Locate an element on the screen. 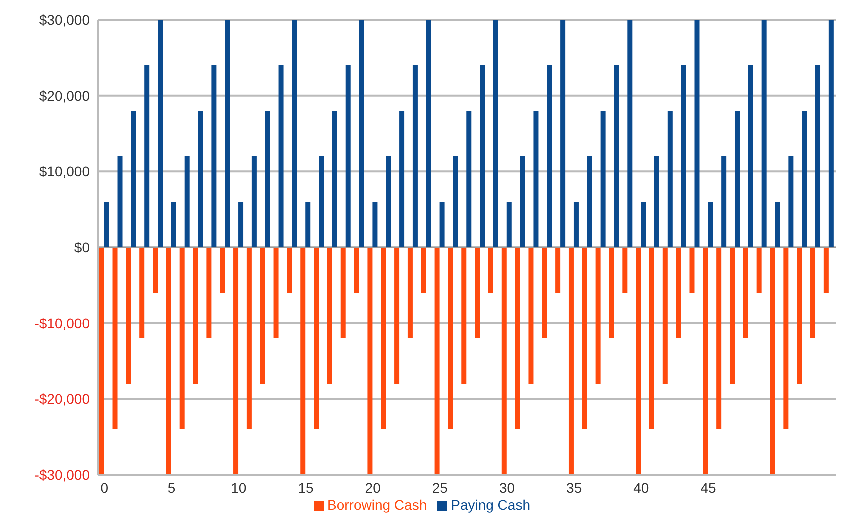 Image resolution: width=849 pixels, height=515 pixels. y-tick-label: -$30,000 is located at coordinates (62, 475).